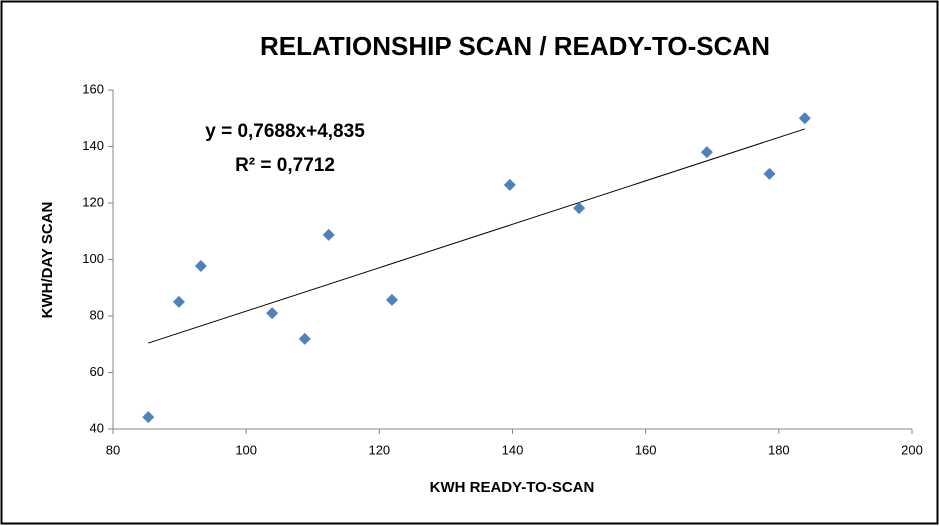 The height and width of the screenshot is (526, 939). What do you see at coordinates (246, 449) in the screenshot?
I see `x-tick-label: 100` at bounding box center [246, 449].